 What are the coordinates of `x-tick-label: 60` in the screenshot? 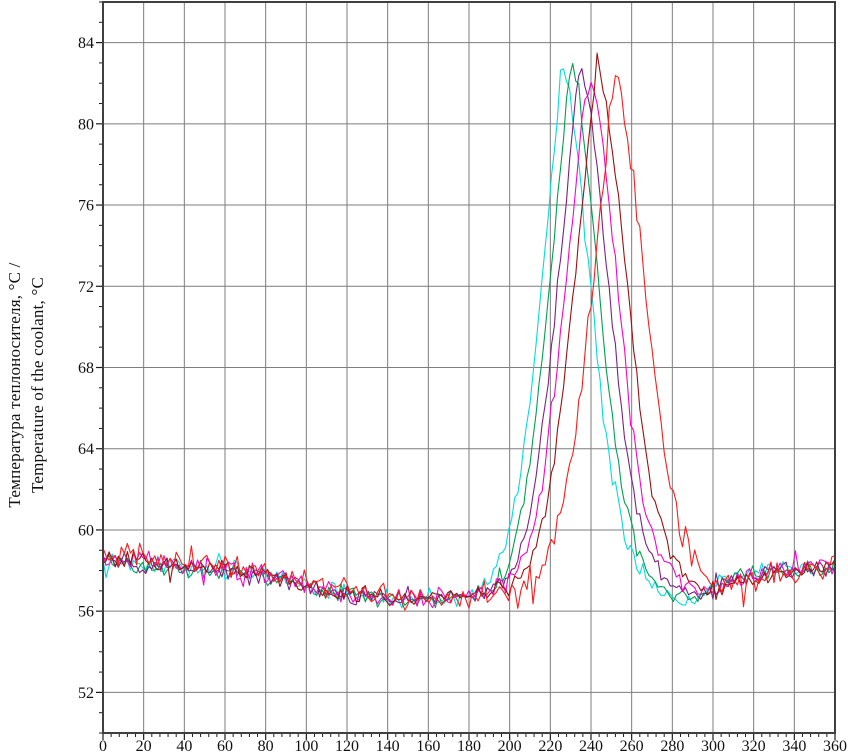 It's located at (225, 745).